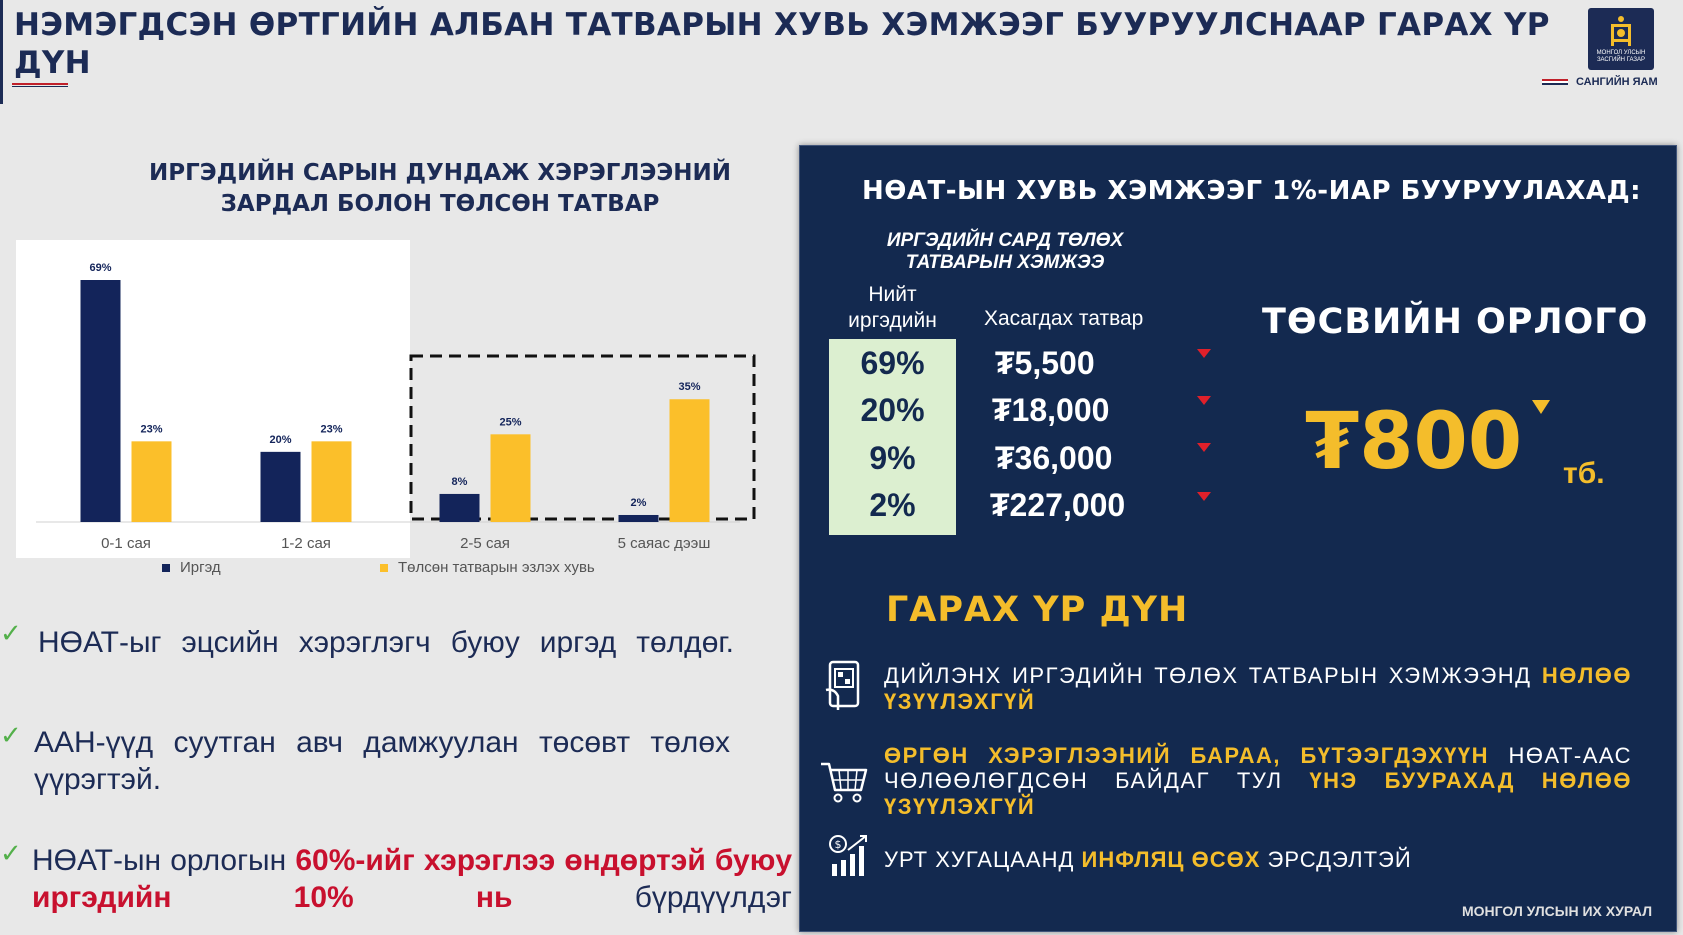 The image size is (1683, 935). What do you see at coordinates (1586, 675) in the screenshot?
I see `result-1-highlight-a: НӨЛӨӨ` at bounding box center [1586, 675].